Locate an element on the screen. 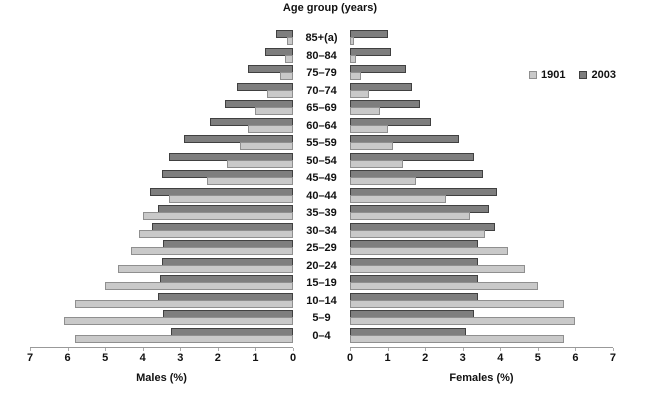  bar-male-1901-0–4 is located at coordinates (184, 338).